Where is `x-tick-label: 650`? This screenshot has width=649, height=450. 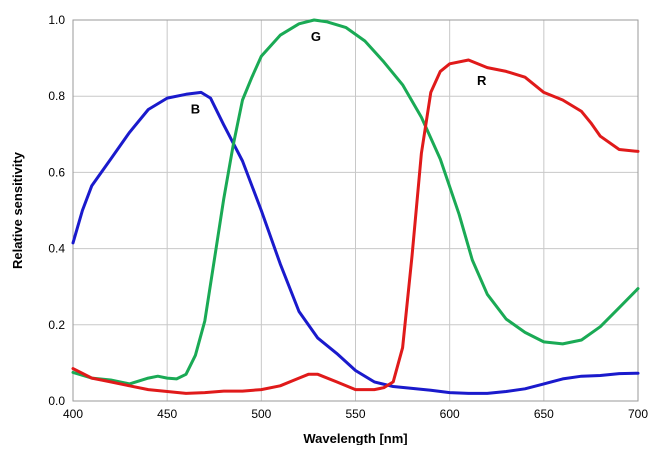 x-tick-label: 650 is located at coordinates (544, 414).